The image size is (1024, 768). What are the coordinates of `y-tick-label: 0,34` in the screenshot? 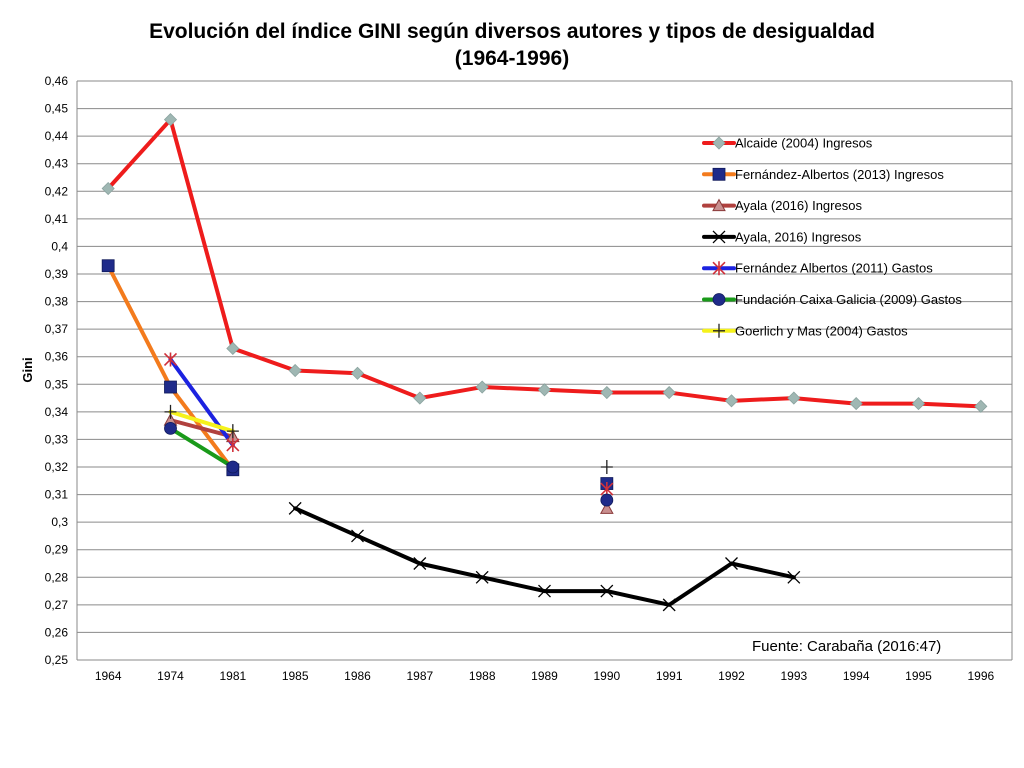 It's located at (57, 412).